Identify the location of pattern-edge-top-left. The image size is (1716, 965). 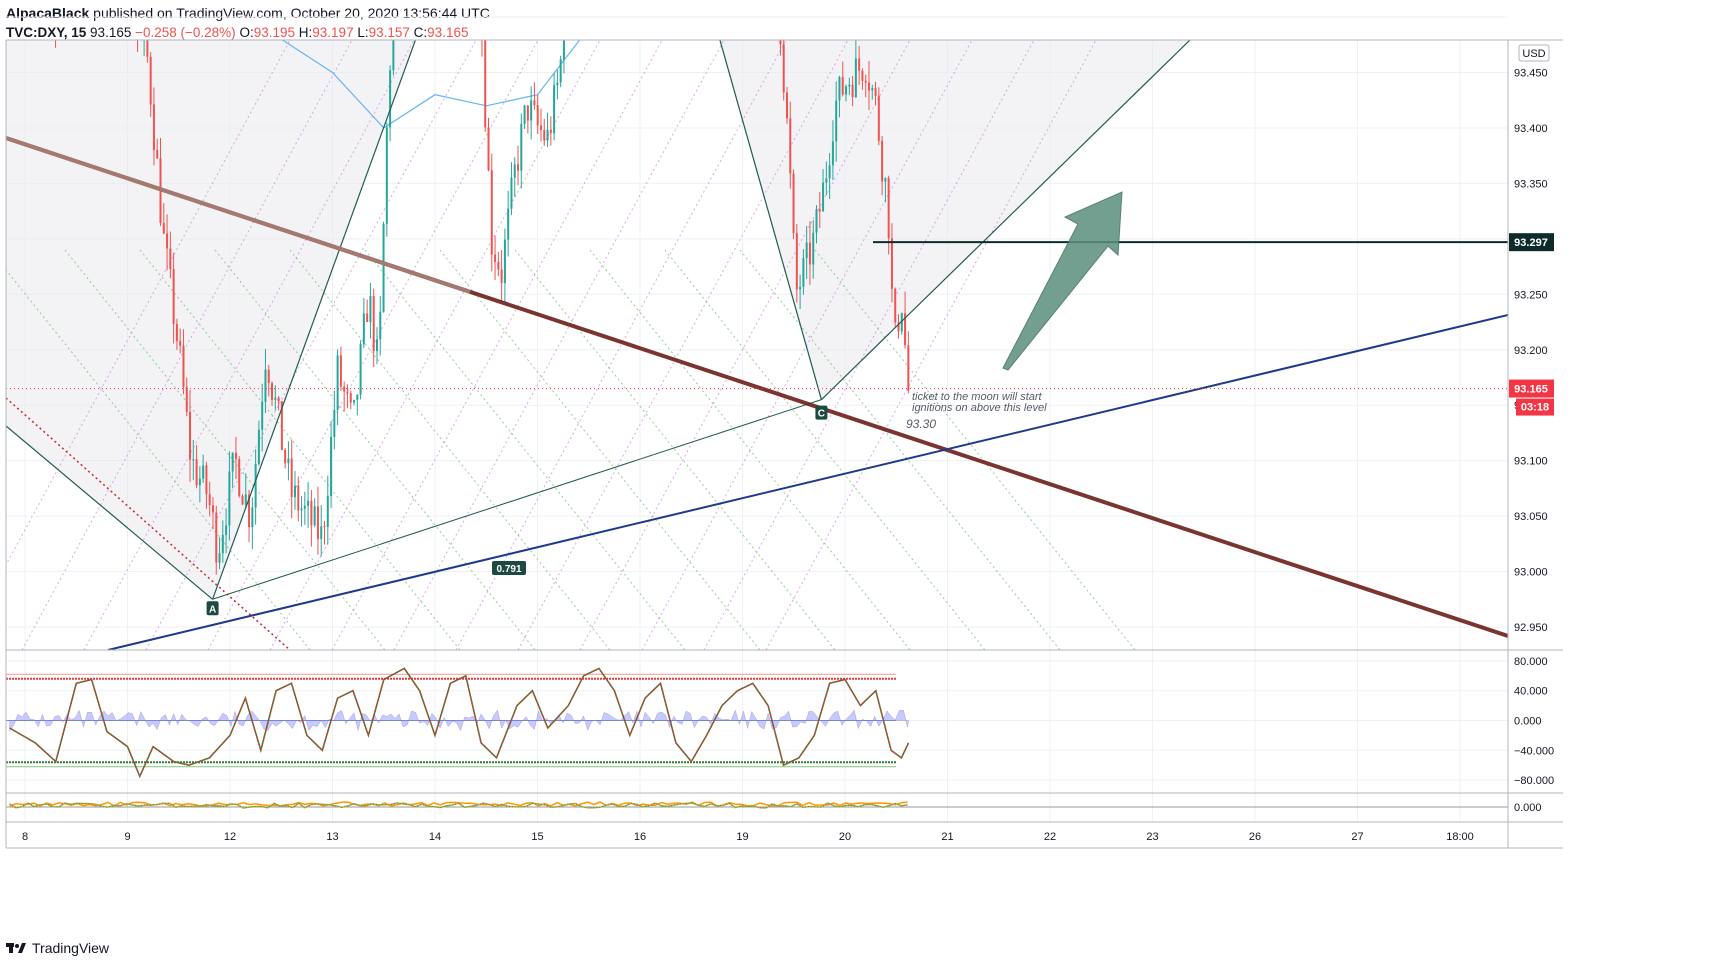
(498, 20).